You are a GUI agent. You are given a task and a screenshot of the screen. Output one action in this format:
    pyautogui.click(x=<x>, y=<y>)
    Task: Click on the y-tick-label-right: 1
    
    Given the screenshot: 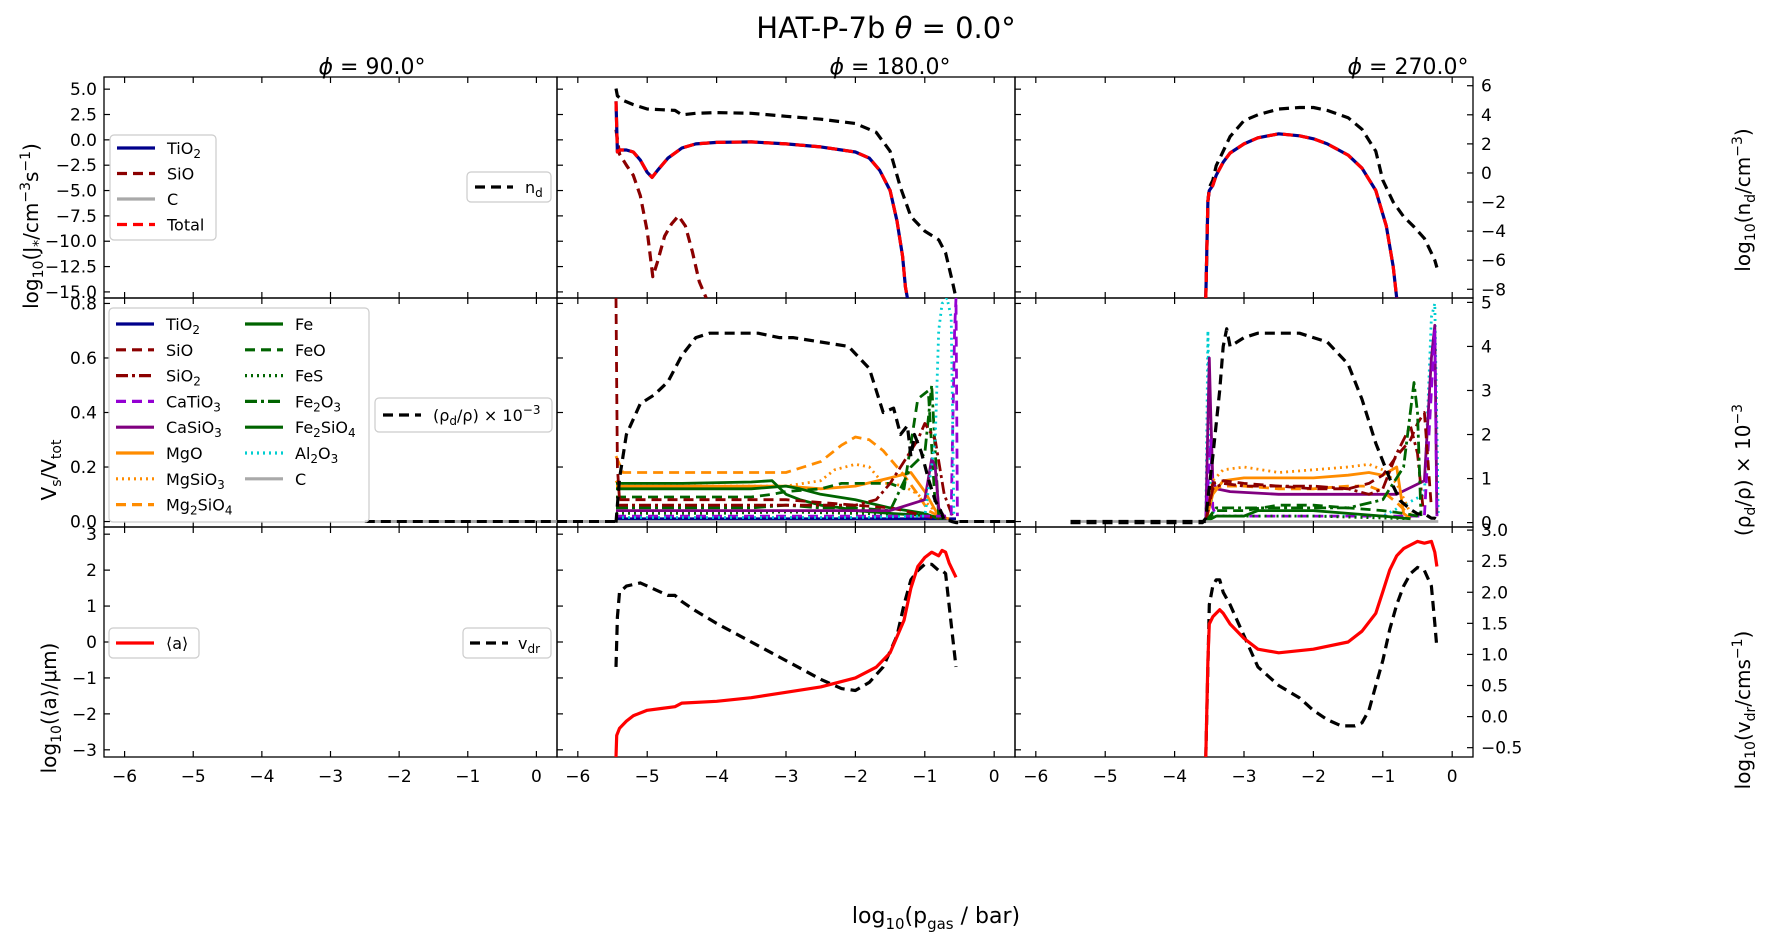 What is the action you would take?
    pyautogui.click(x=1486, y=480)
    